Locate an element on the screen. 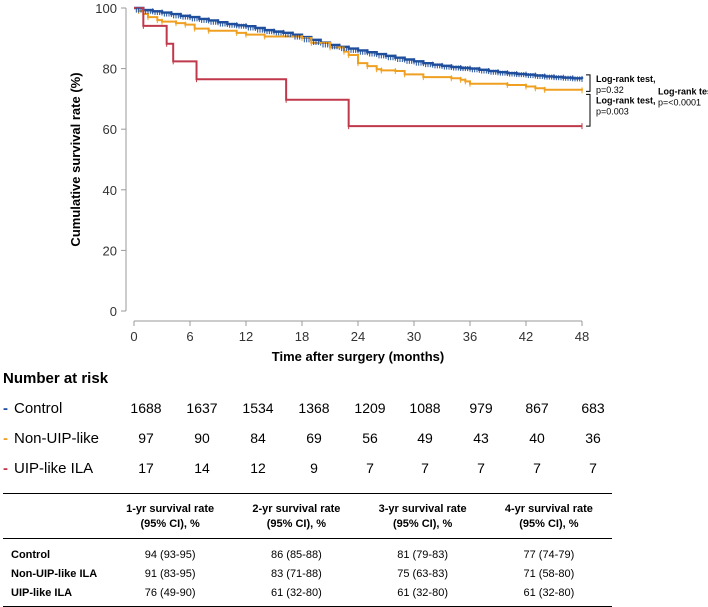 Image resolution: width=708 pixels, height=607 pixels. x-axis-label: Time after surgery (months) is located at coordinates (358, 356).